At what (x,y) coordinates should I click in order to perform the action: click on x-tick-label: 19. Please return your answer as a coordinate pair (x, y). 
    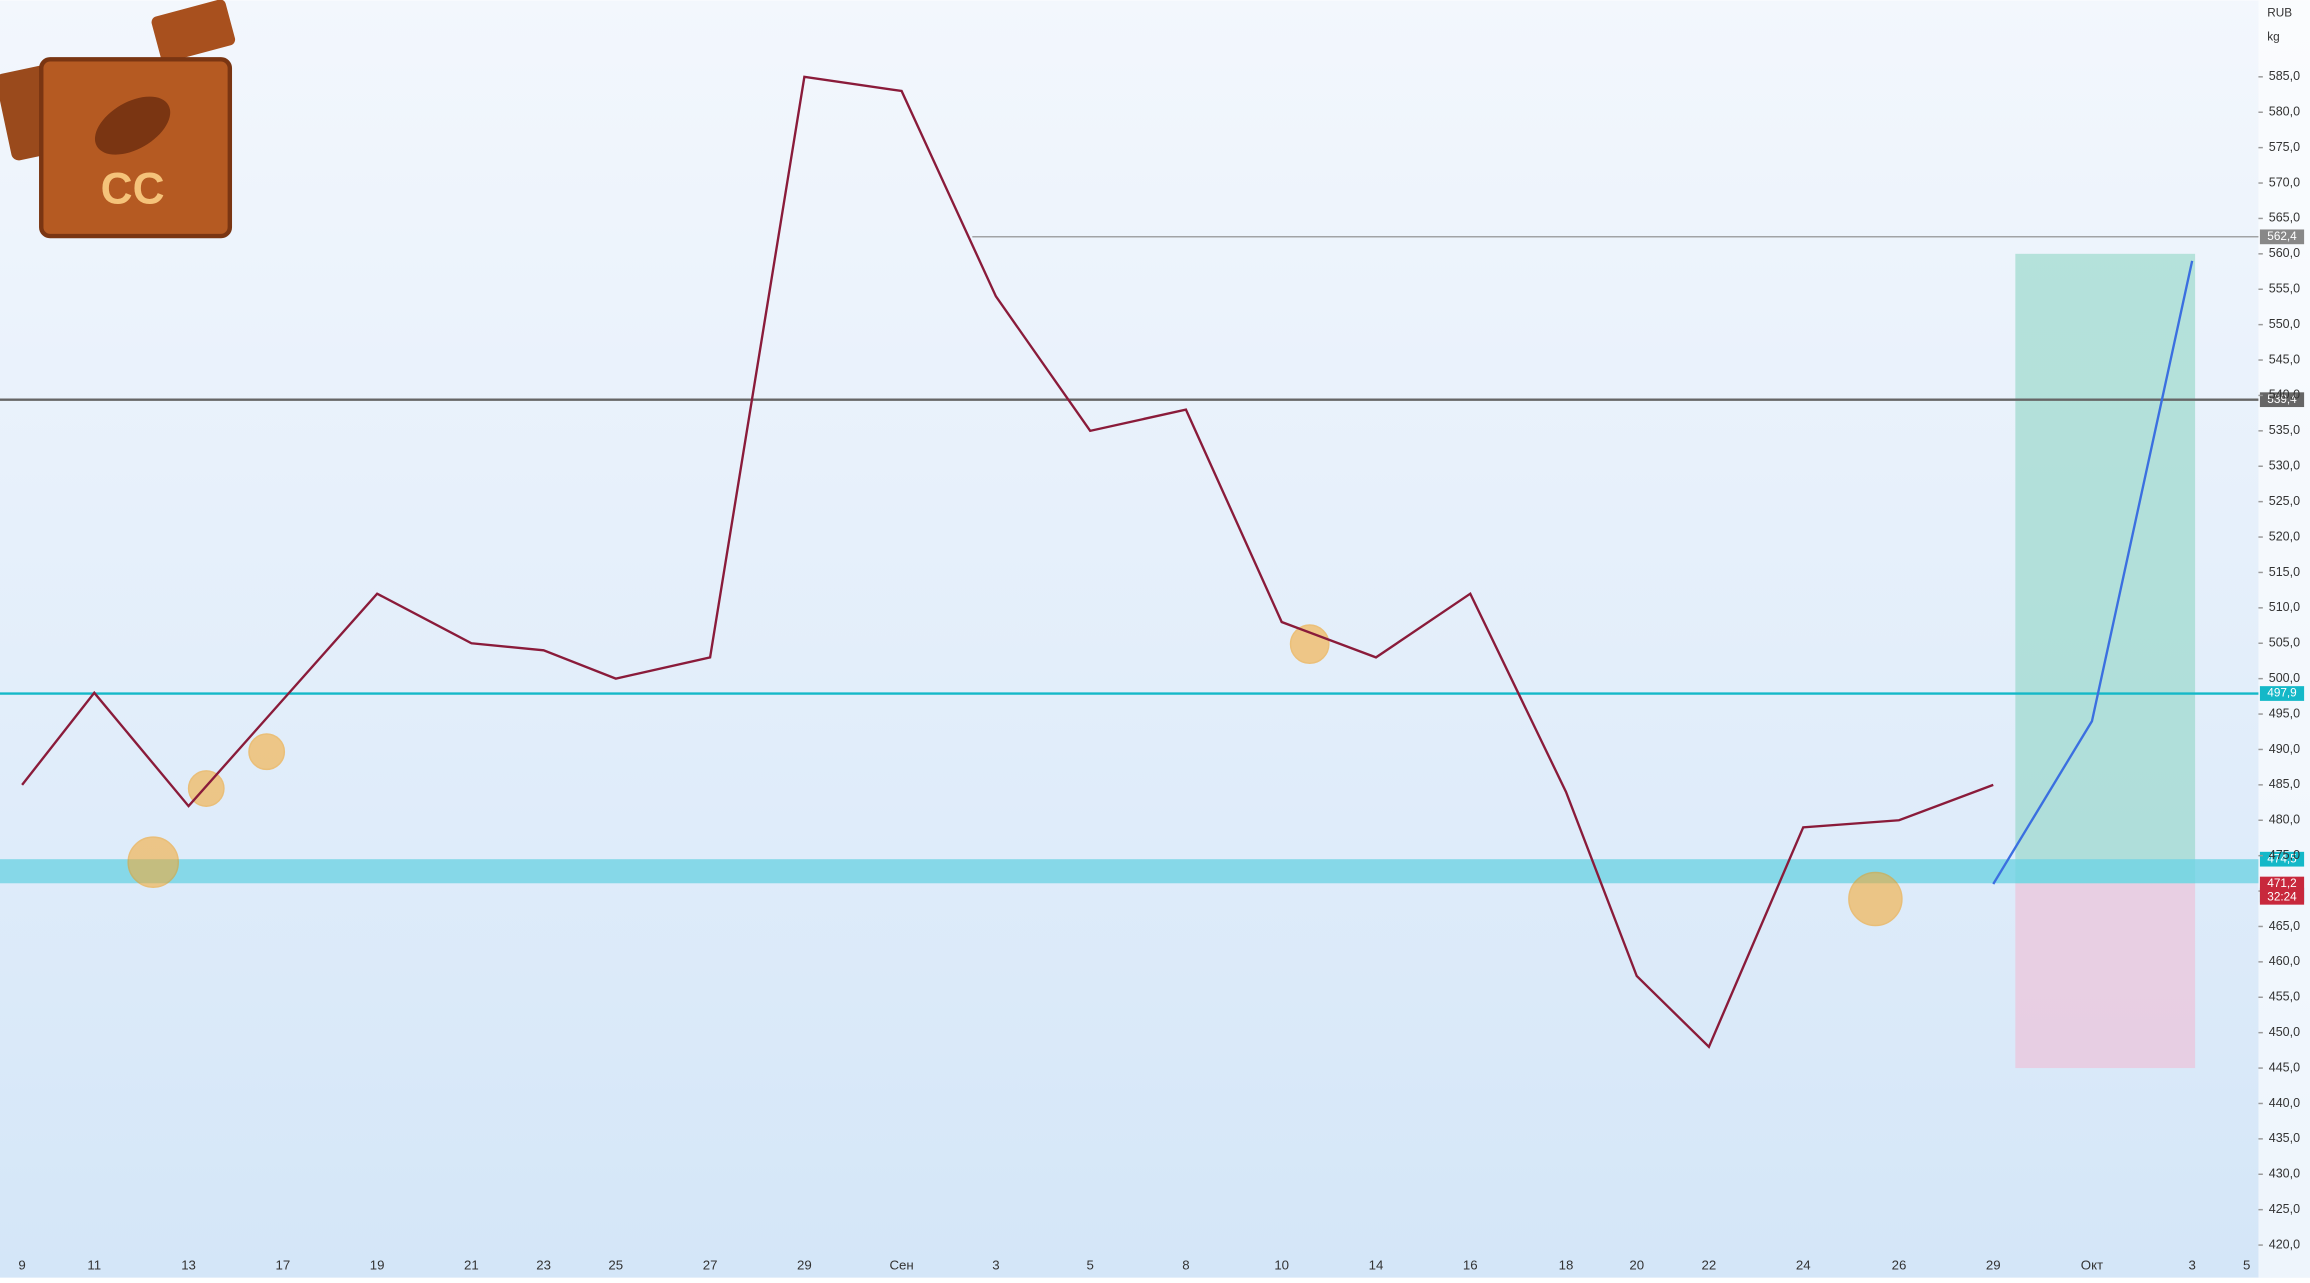
    Looking at the image, I should click on (377, 1264).